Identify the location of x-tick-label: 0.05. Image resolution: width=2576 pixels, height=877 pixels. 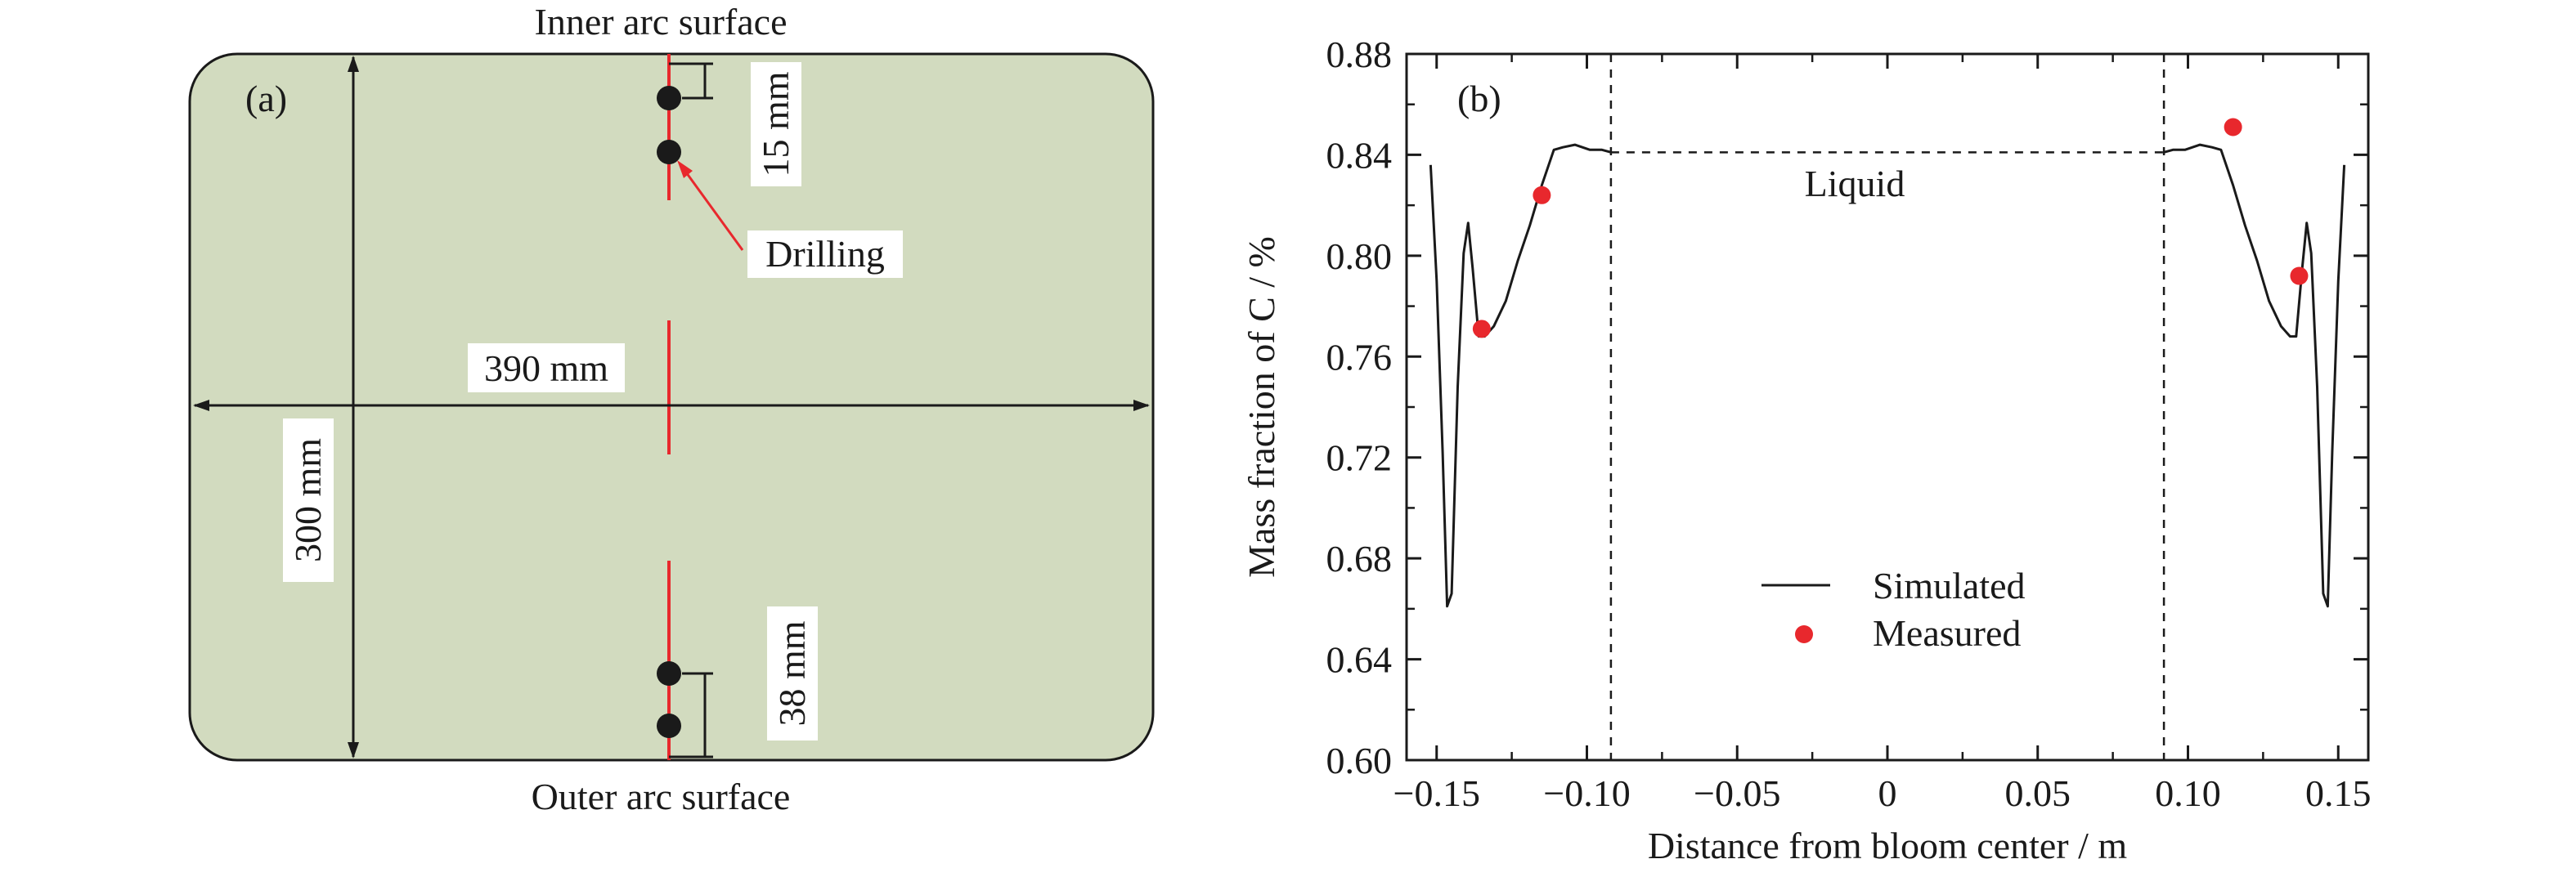
(2038, 793).